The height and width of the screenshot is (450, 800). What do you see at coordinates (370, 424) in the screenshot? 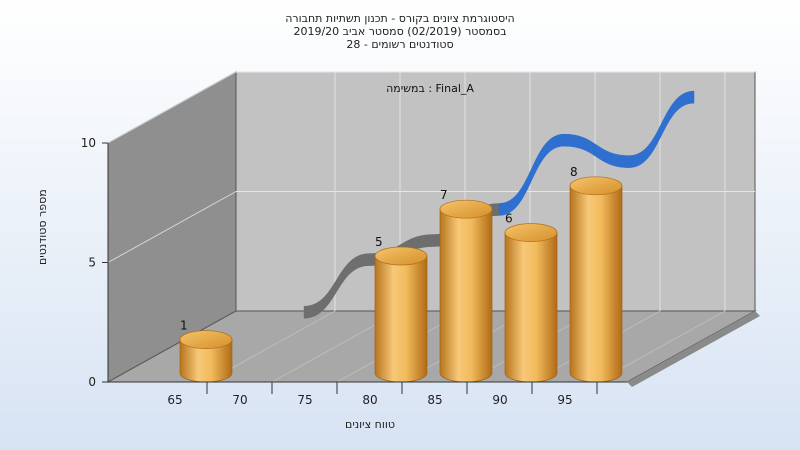
I see `x-axis-label: טווח ציונים` at bounding box center [370, 424].